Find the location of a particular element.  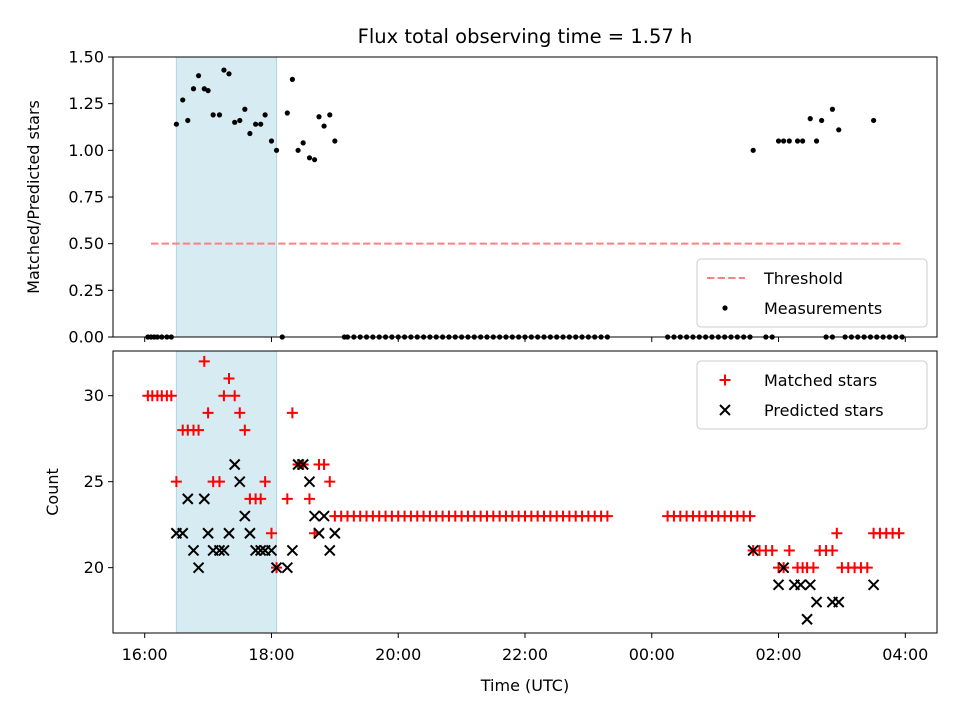

ratio-legend: Threshold Measurements is located at coordinates (812, 293).